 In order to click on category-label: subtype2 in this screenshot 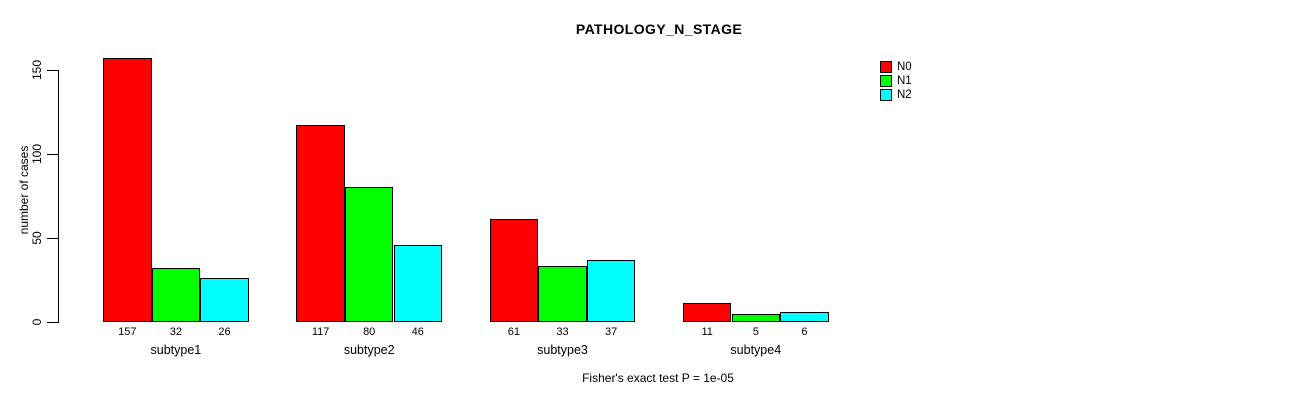, I will do `click(369, 350)`.